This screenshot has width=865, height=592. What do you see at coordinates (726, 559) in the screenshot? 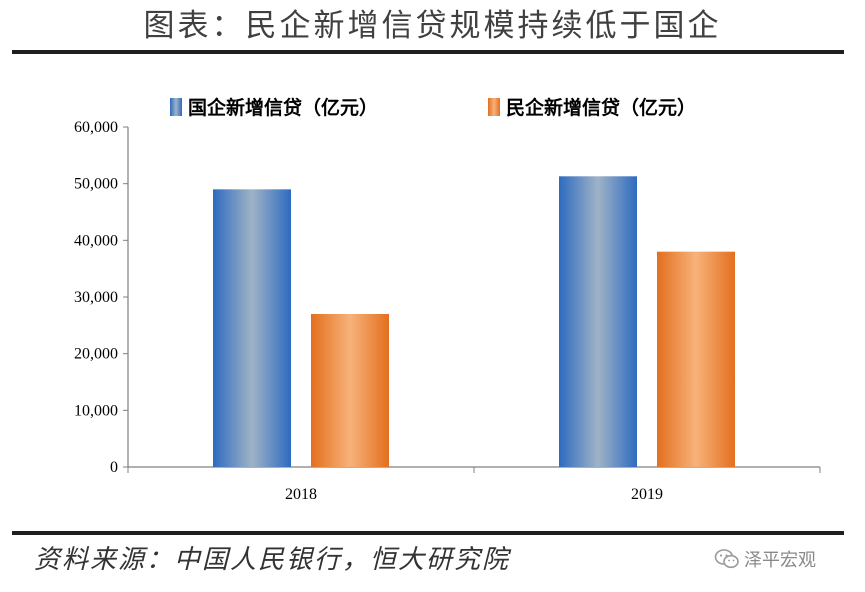
I see `wechat-icon` at bounding box center [726, 559].